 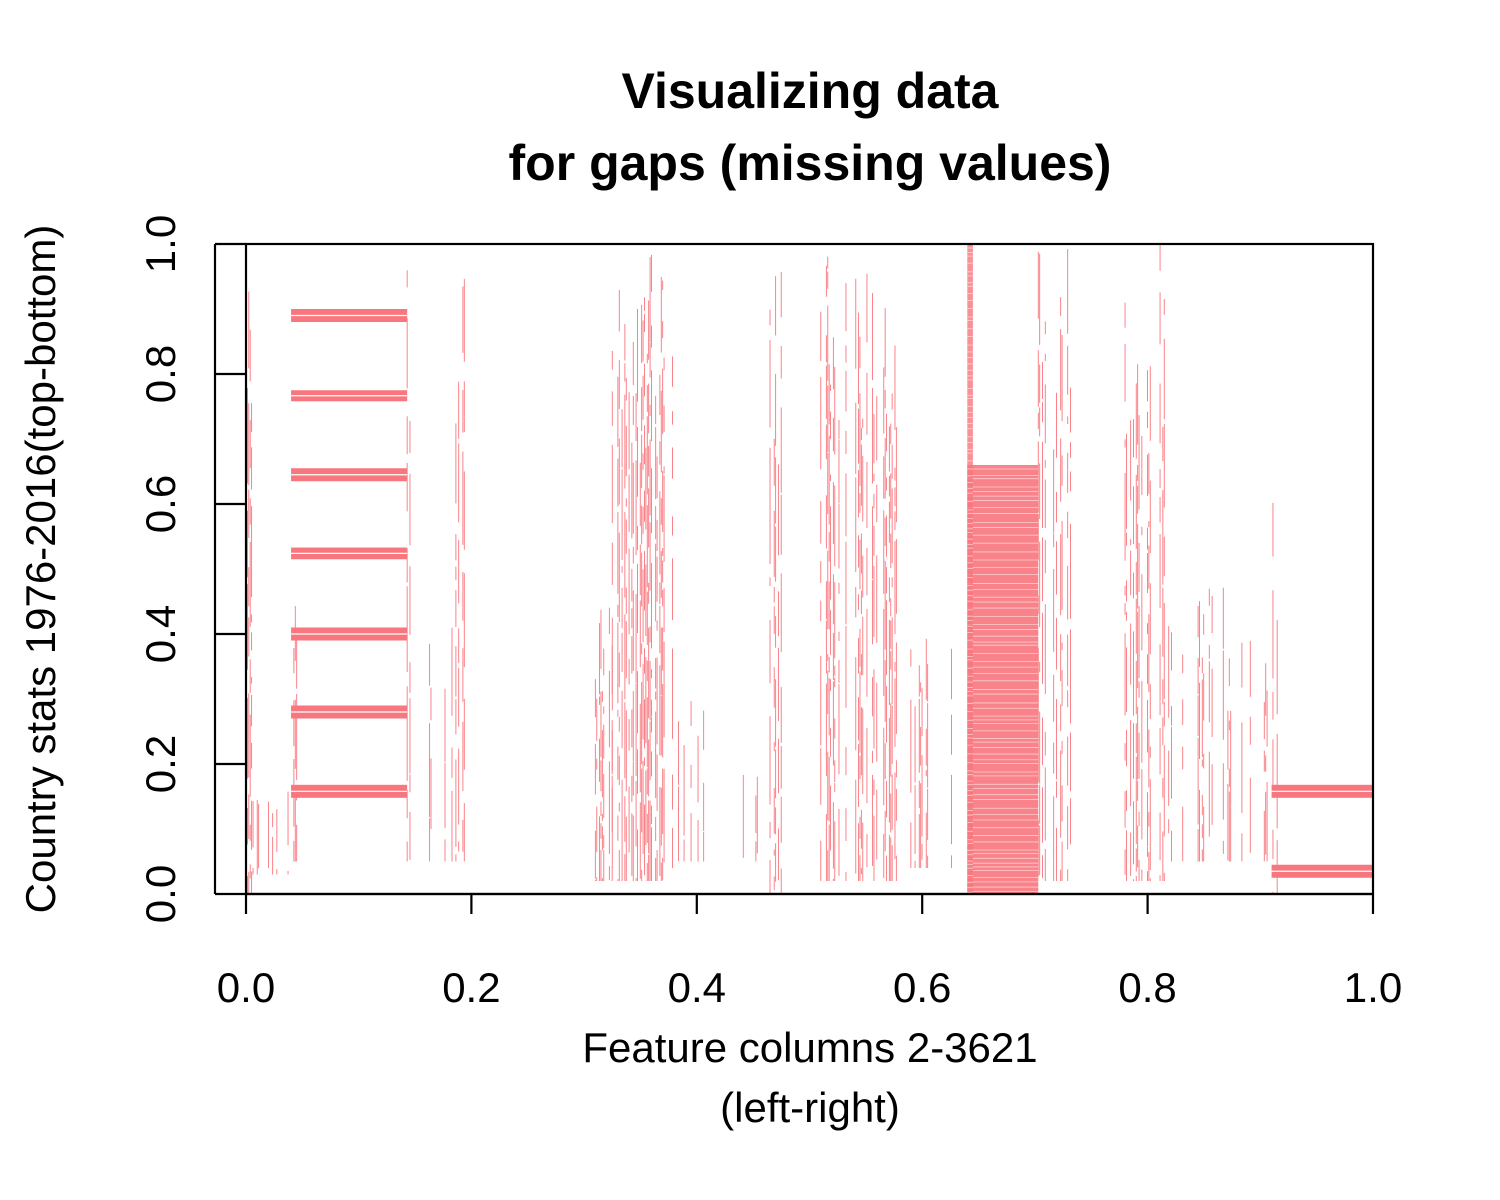 I want to click on y-tick-label-5: 1.0, so click(x=160, y=244).